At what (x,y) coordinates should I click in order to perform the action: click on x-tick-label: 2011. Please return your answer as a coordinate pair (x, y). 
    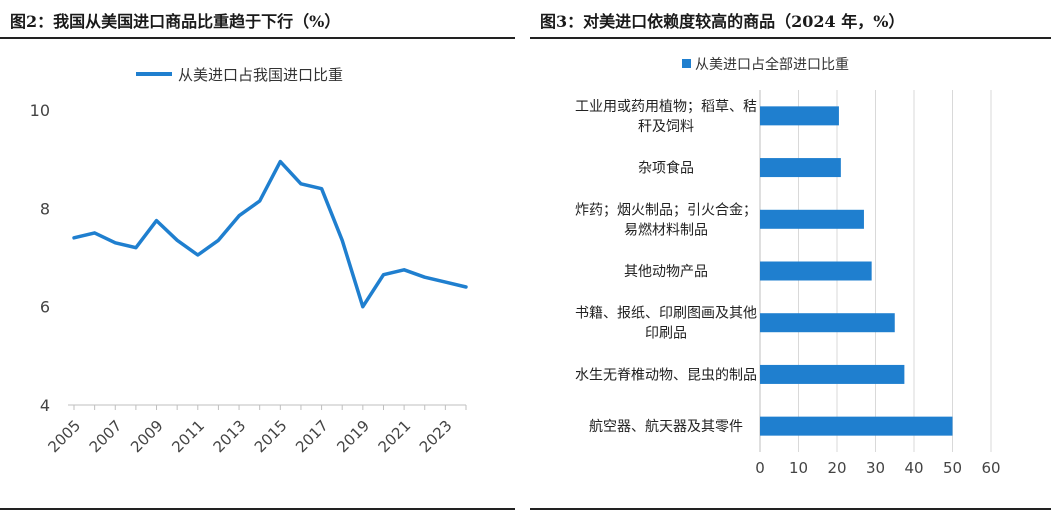
    Looking at the image, I should click on (188, 437).